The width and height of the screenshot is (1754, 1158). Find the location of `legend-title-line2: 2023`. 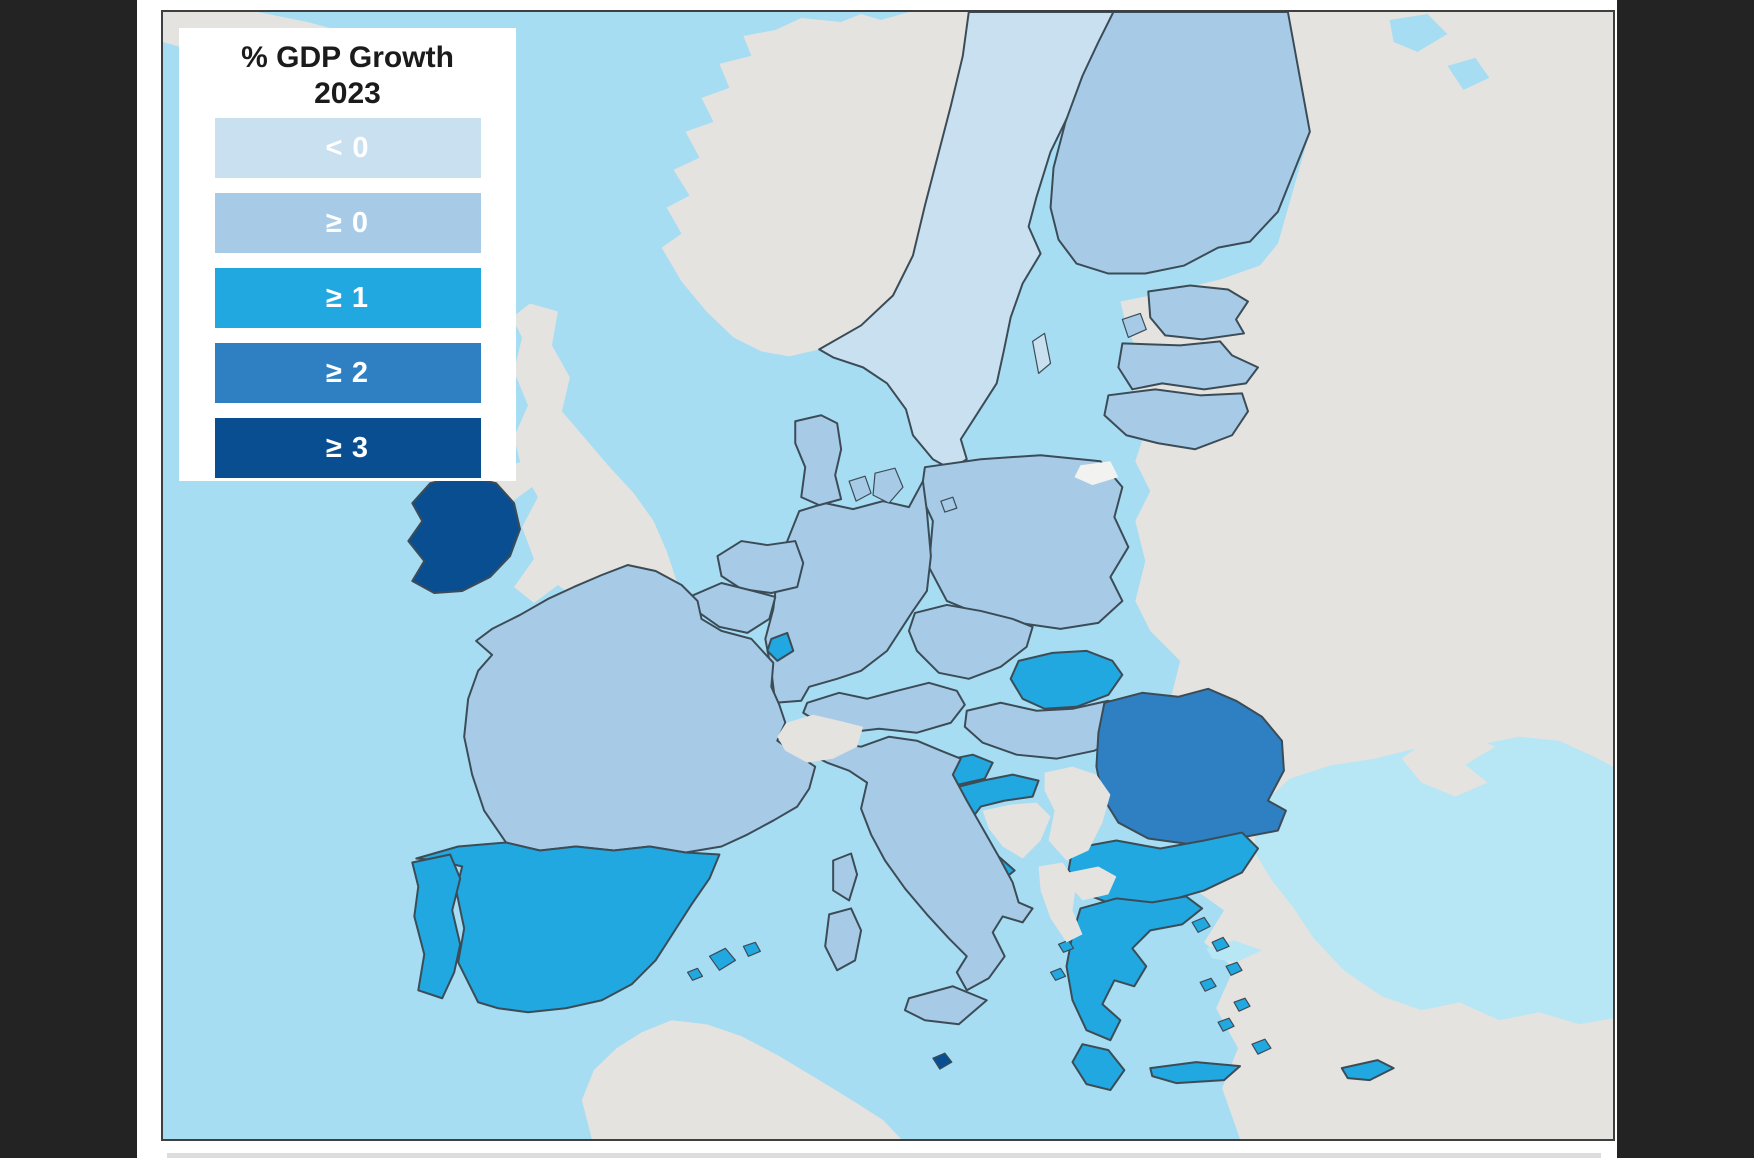

legend-title-line2: 2023 is located at coordinates (347, 93).